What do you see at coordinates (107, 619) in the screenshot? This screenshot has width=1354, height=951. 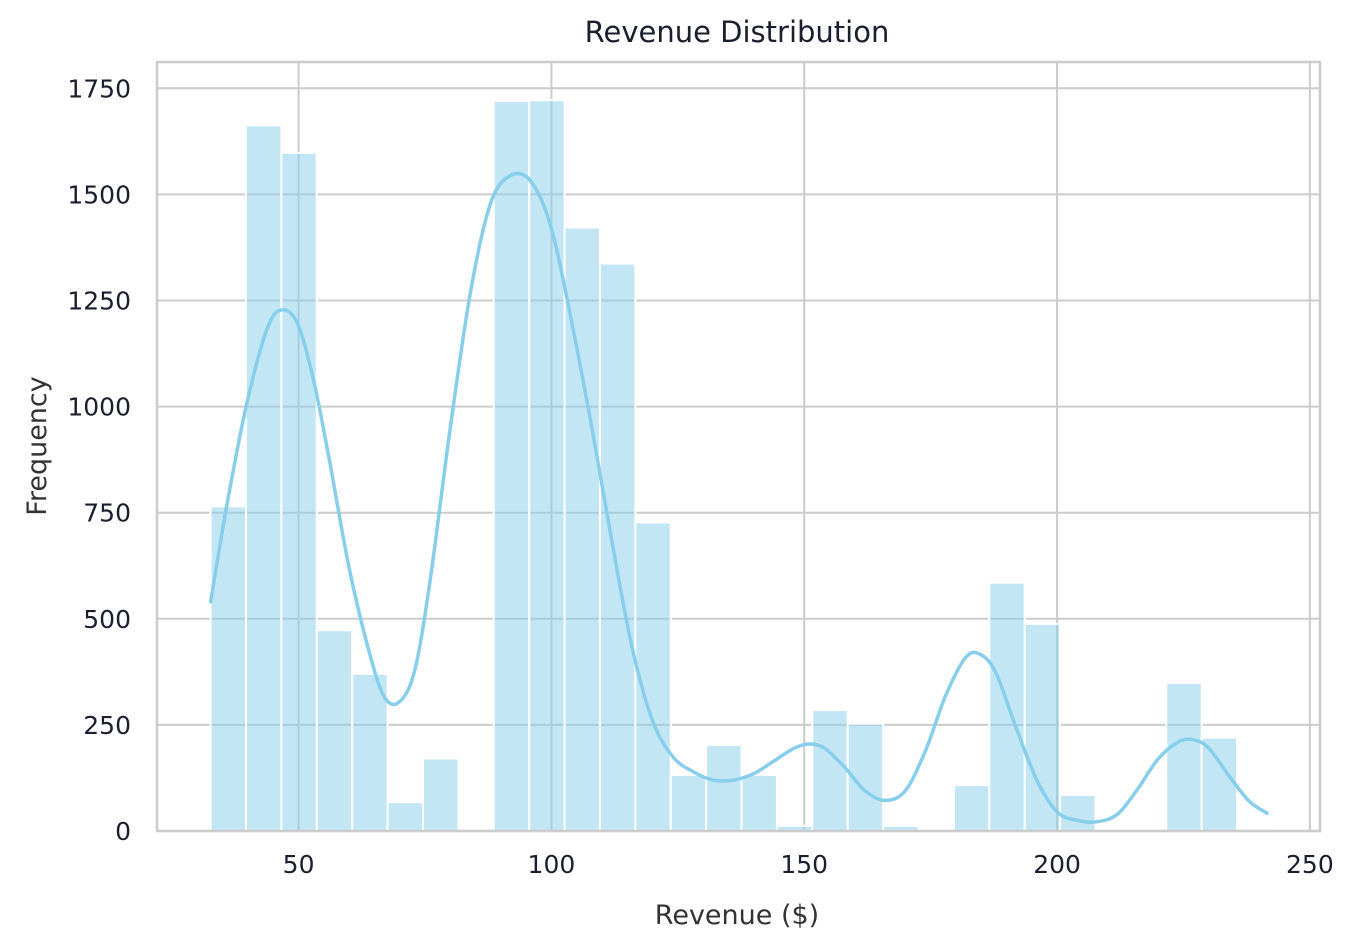 I see `y-tick-label: 500` at bounding box center [107, 619].